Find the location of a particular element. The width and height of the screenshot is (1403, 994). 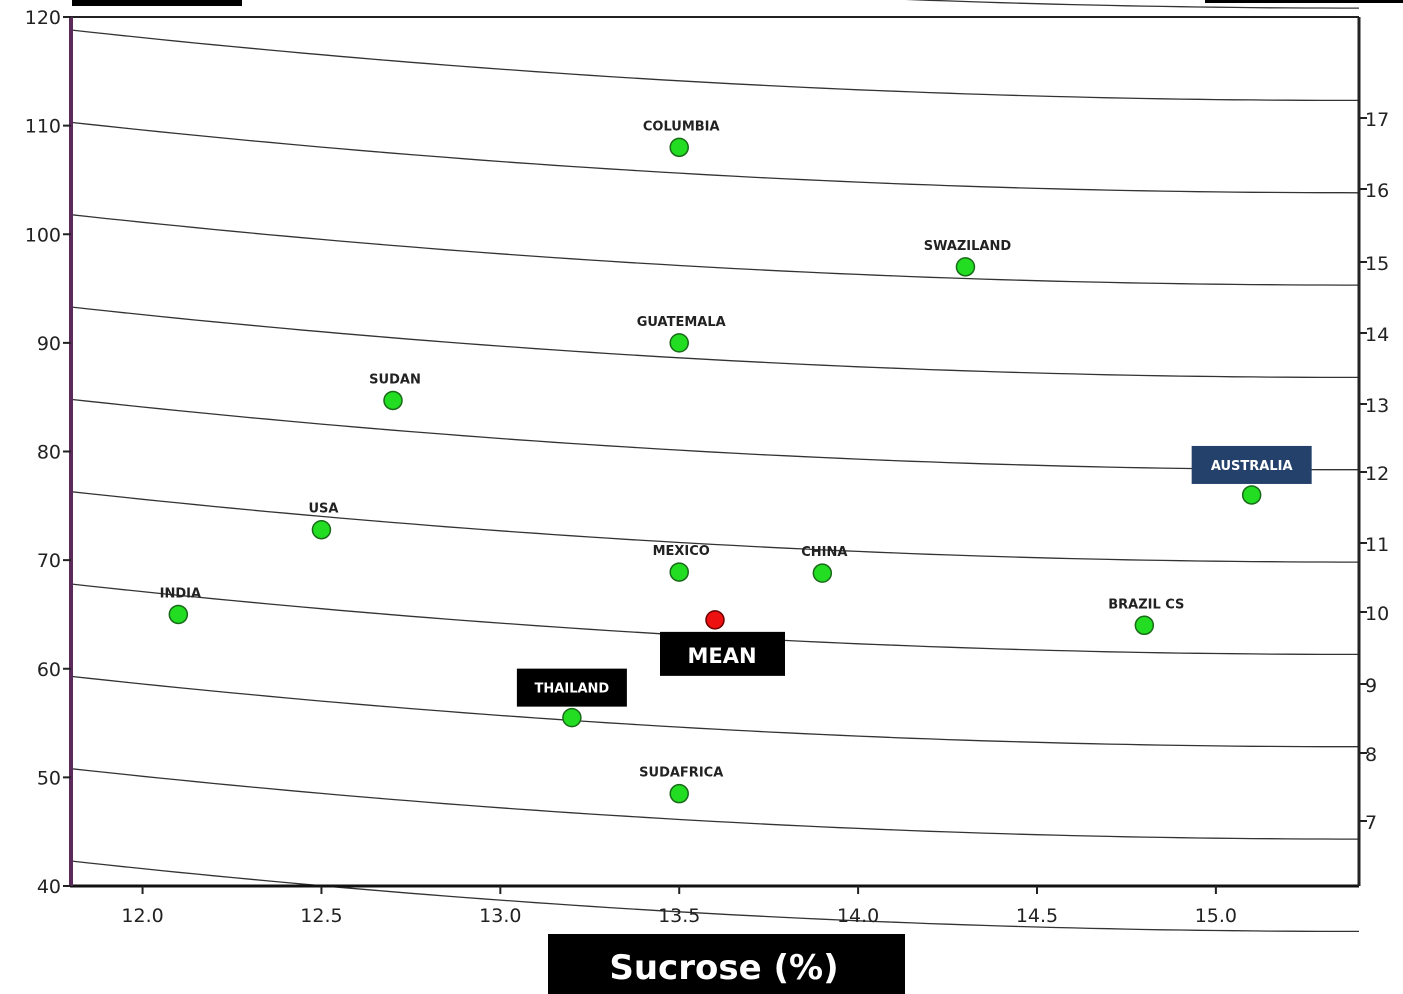

point-label-india: INDIA is located at coordinates (180, 593).